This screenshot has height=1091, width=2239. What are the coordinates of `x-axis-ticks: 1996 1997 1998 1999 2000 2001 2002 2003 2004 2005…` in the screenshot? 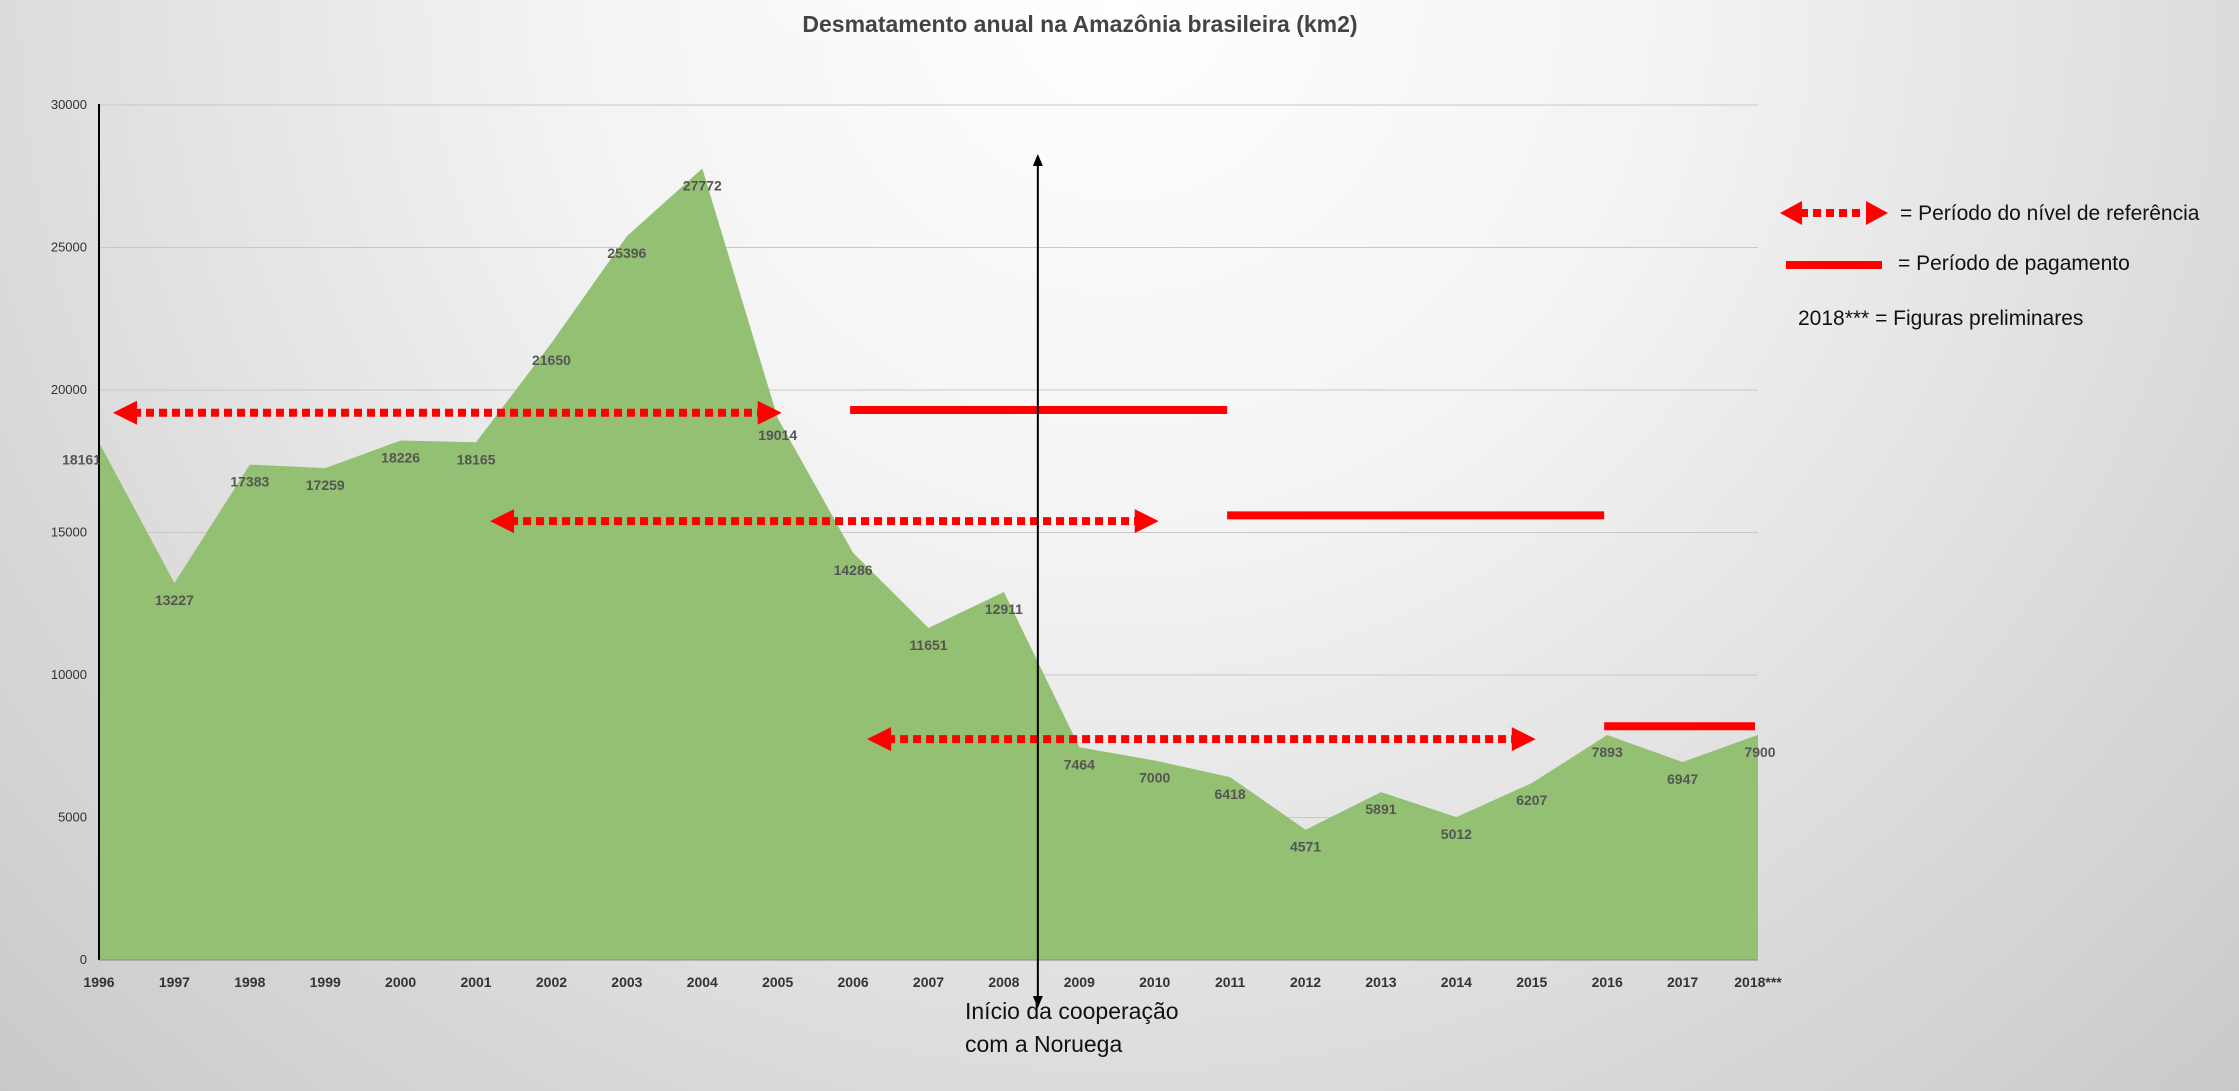 It's located at (932, 982).